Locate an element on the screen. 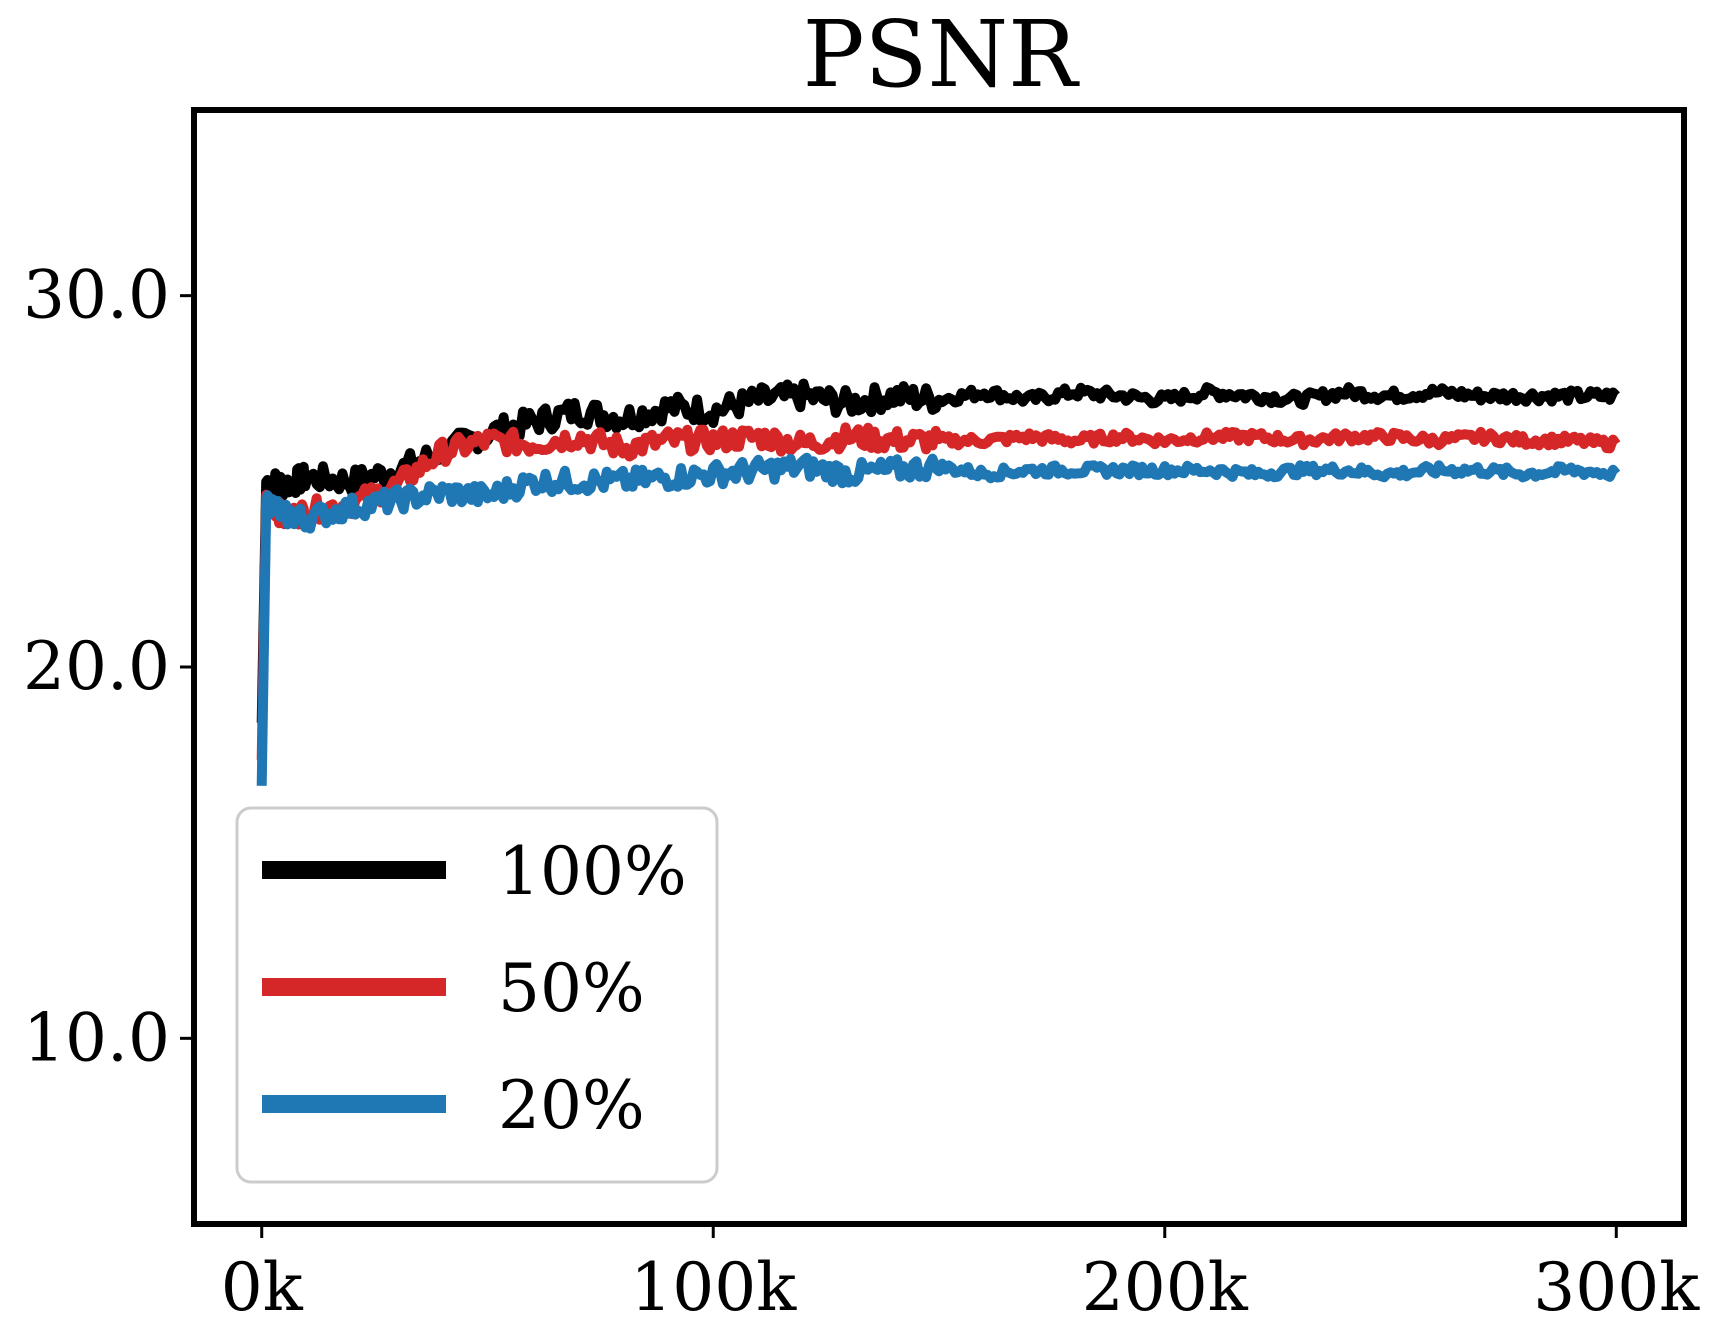 This screenshot has height=1340, width=1710. x-tick-label: 200k is located at coordinates (1165, 1287).